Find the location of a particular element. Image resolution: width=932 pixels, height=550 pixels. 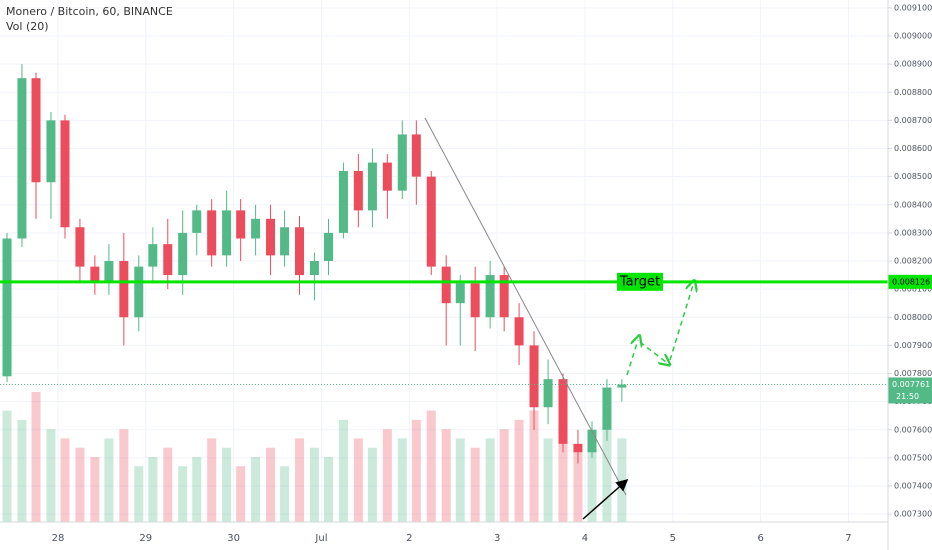

target-price-tag is located at coordinates (910, 281).